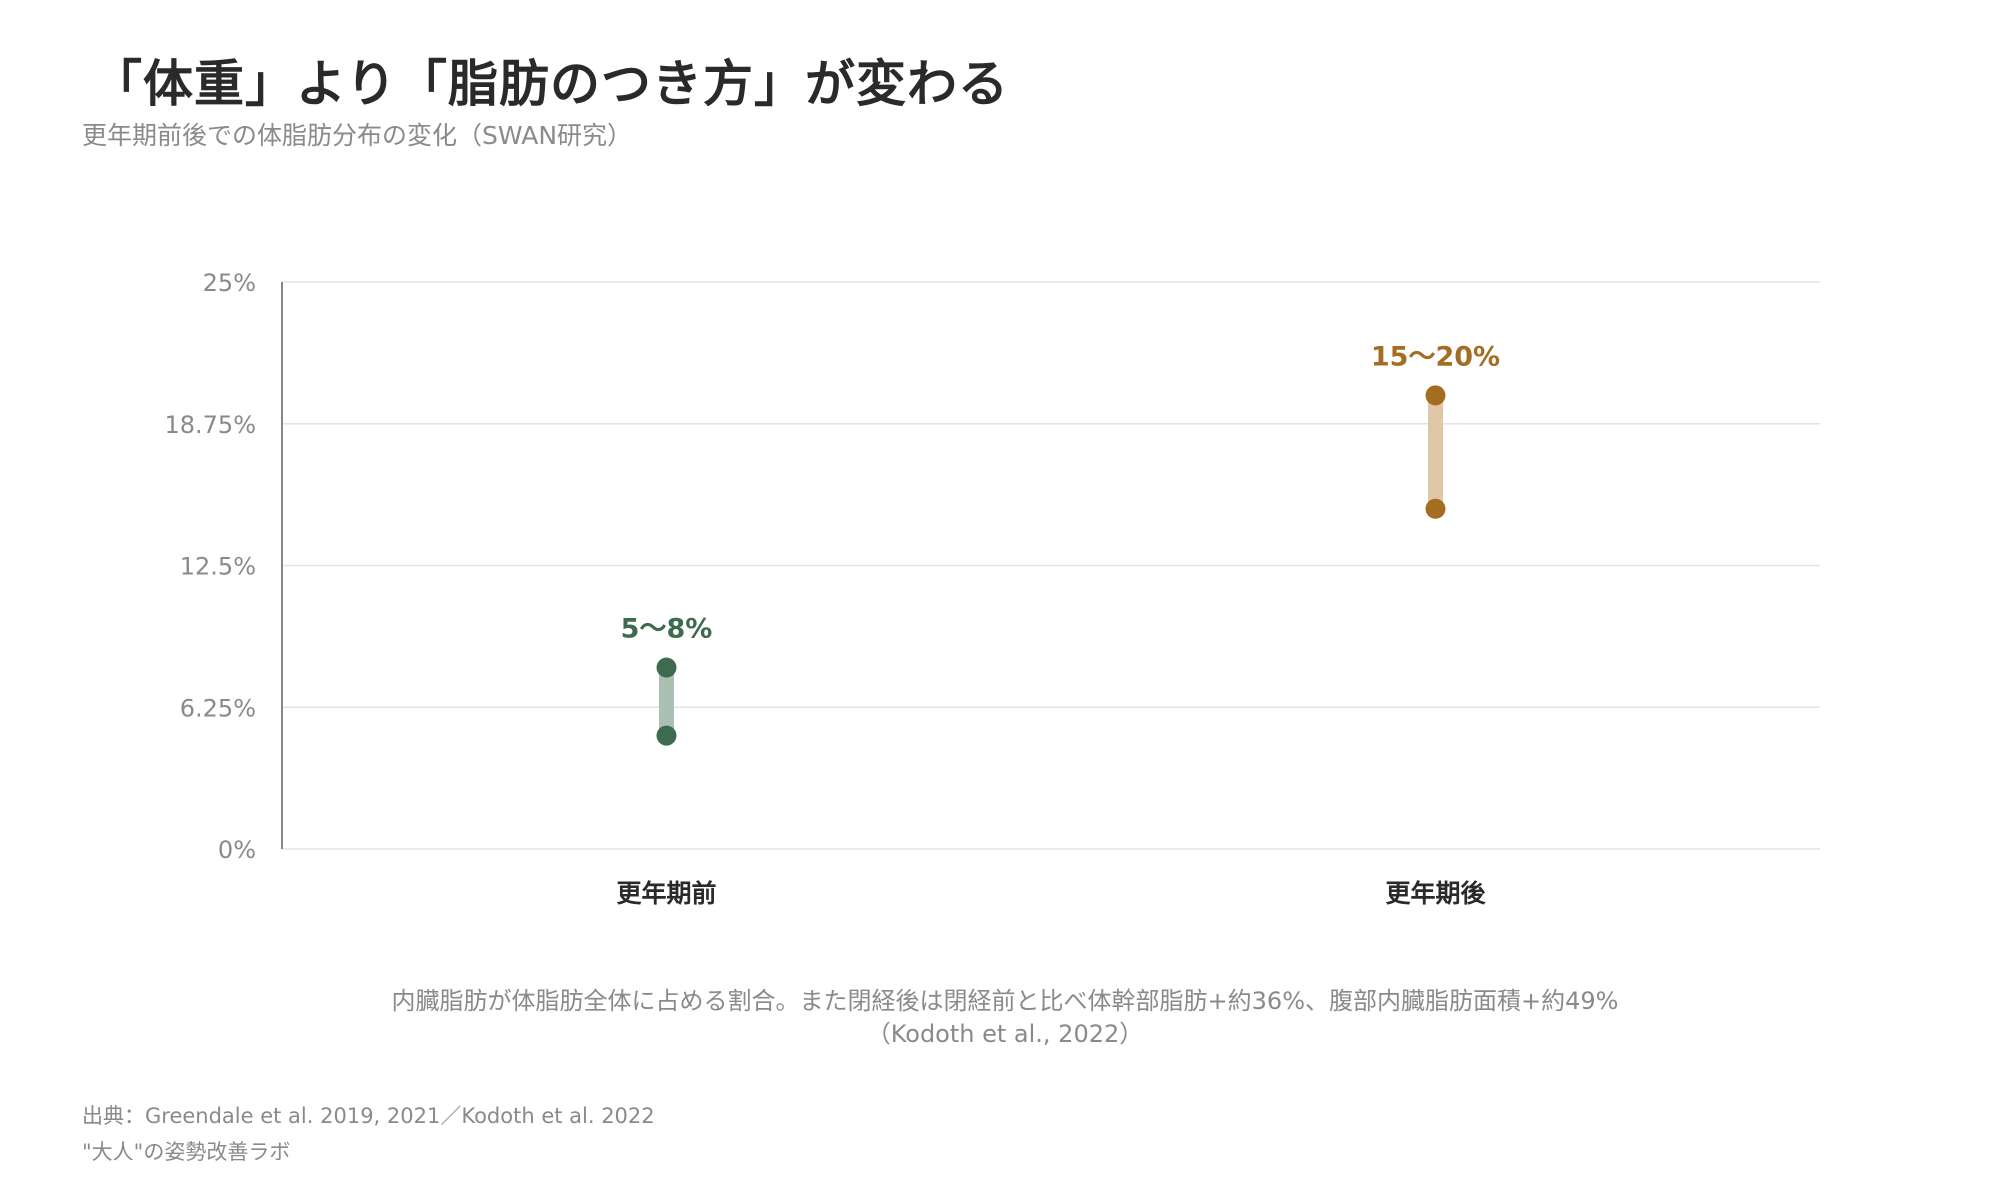 The height and width of the screenshot is (1180, 2000). Describe the element at coordinates (550, 84) in the screenshot. I see `chart-title: 「体重」より「脂肪のつき方」が変わる` at that location.